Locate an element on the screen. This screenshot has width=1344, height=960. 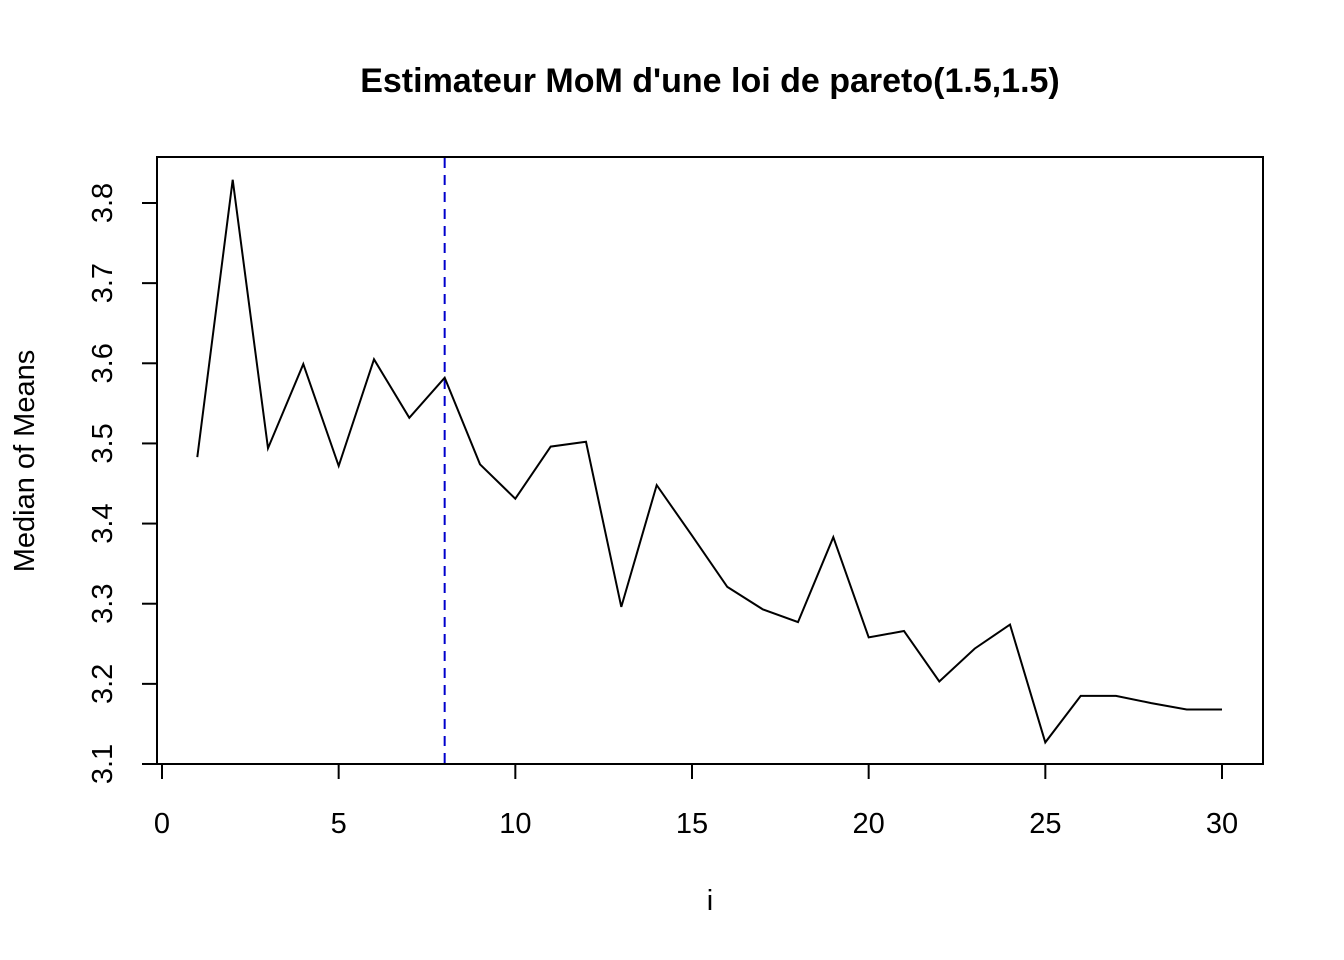
x-tick-label: 10 is located at coordinates (515, 824).